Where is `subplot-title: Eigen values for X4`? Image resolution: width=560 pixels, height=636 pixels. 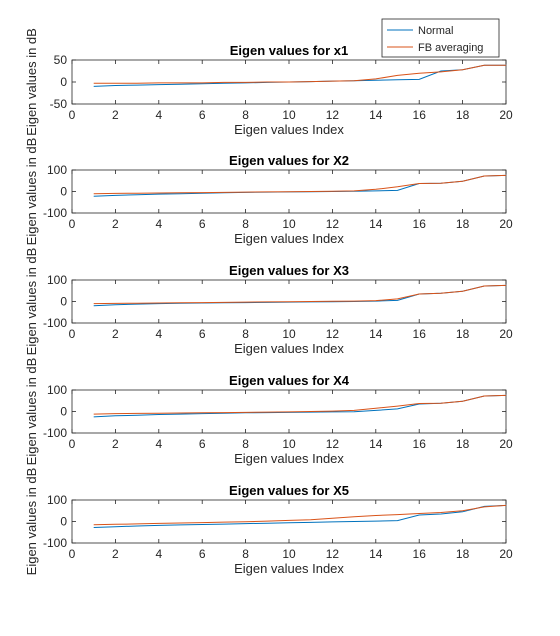
subplot-title: Eigen values for X4 is located at coordinates (289, 380).